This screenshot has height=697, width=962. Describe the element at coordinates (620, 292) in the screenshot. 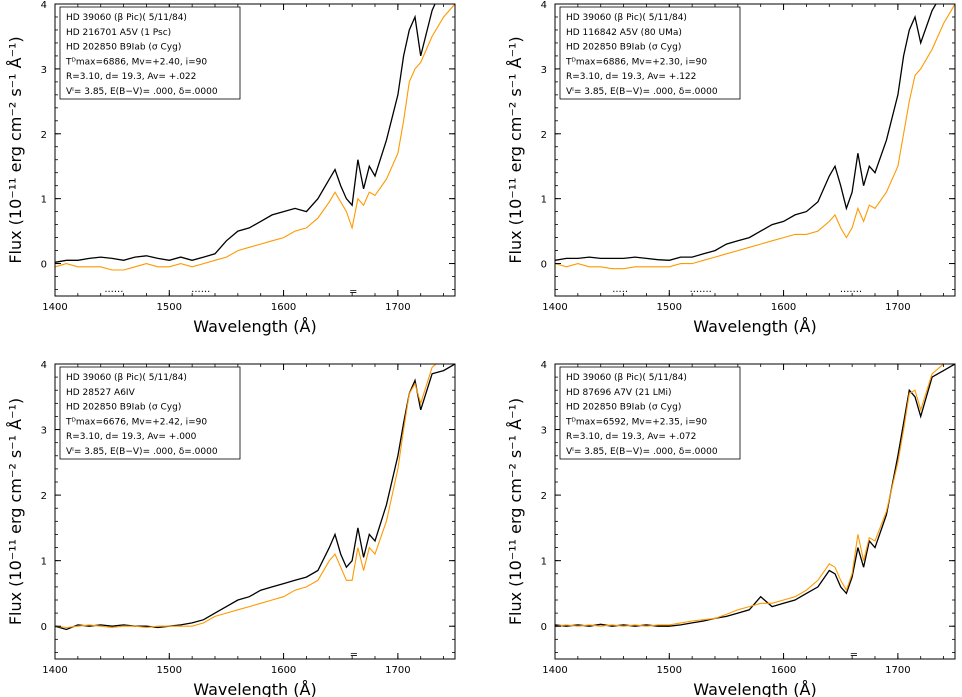

I see `feature-marker: ·····` at that location.